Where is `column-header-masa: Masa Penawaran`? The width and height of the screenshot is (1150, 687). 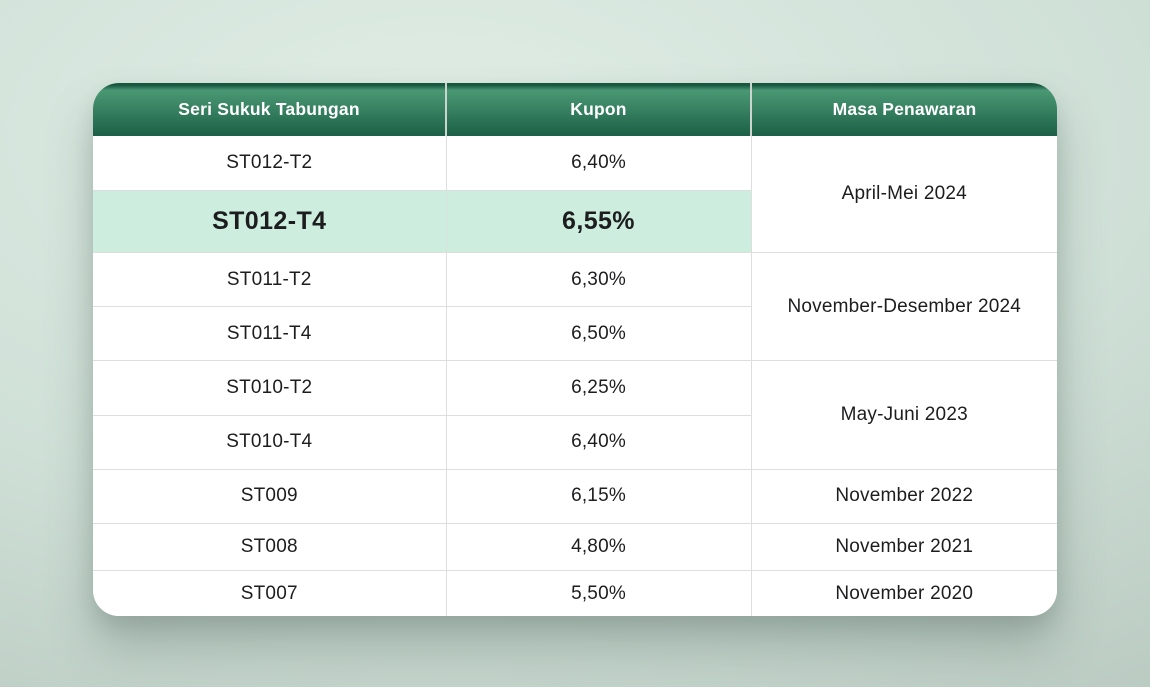 column-header-masa: Masa Penawaran is located at coordinates (903, 109).